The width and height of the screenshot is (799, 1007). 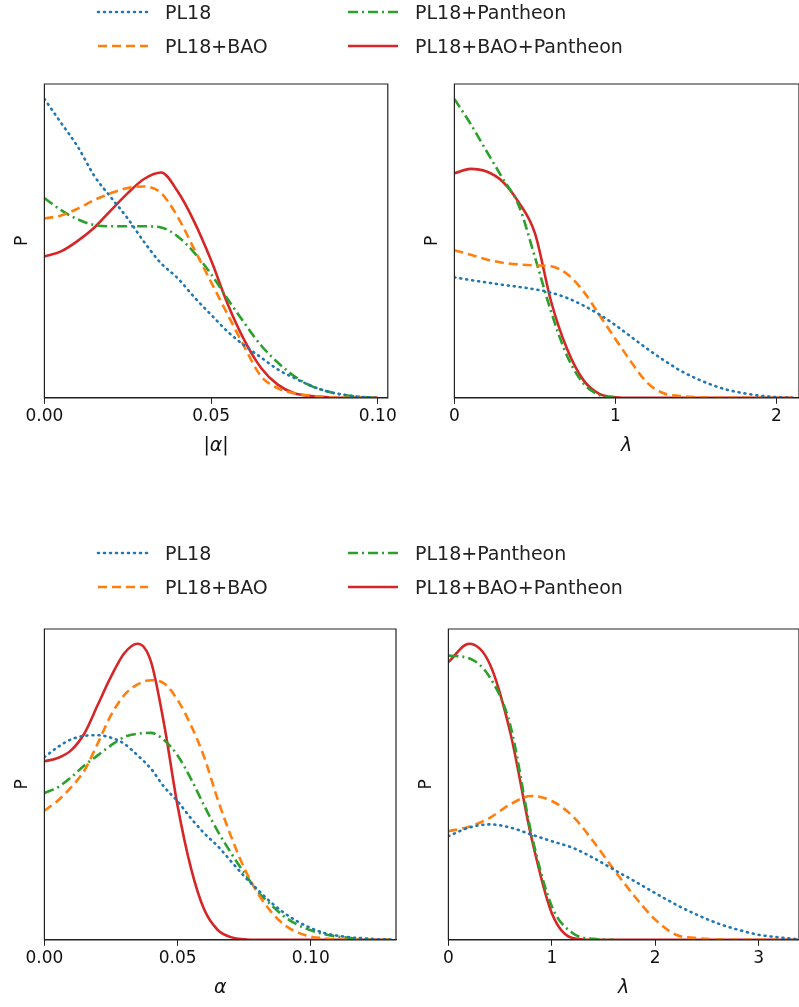 What do you see at coordinates (759, 957) in the screenshot?
I see `x-tick-label: 3` at bounding box center [759, 957].